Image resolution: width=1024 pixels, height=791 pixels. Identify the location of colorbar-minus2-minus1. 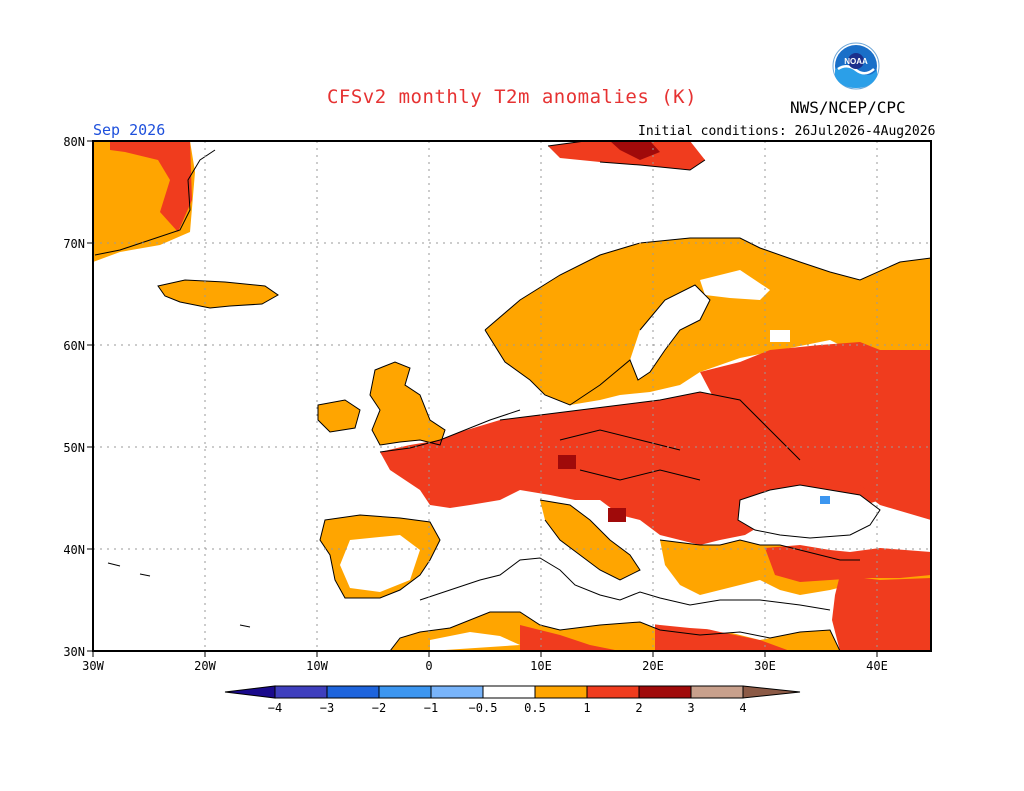
(405, 692).